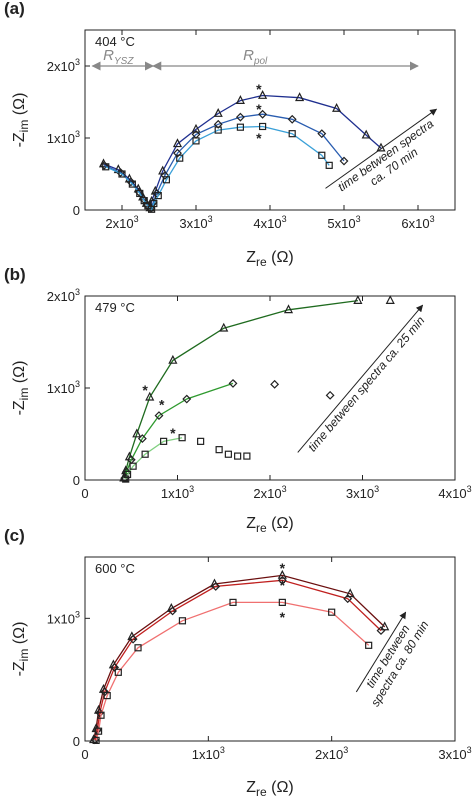 The width and height of the screenshot is (474, 798). What do you see at coordinates (385, 155) in the screenshot?
I see `time-annotation: time between spectra` at bounding box center [385, 155].